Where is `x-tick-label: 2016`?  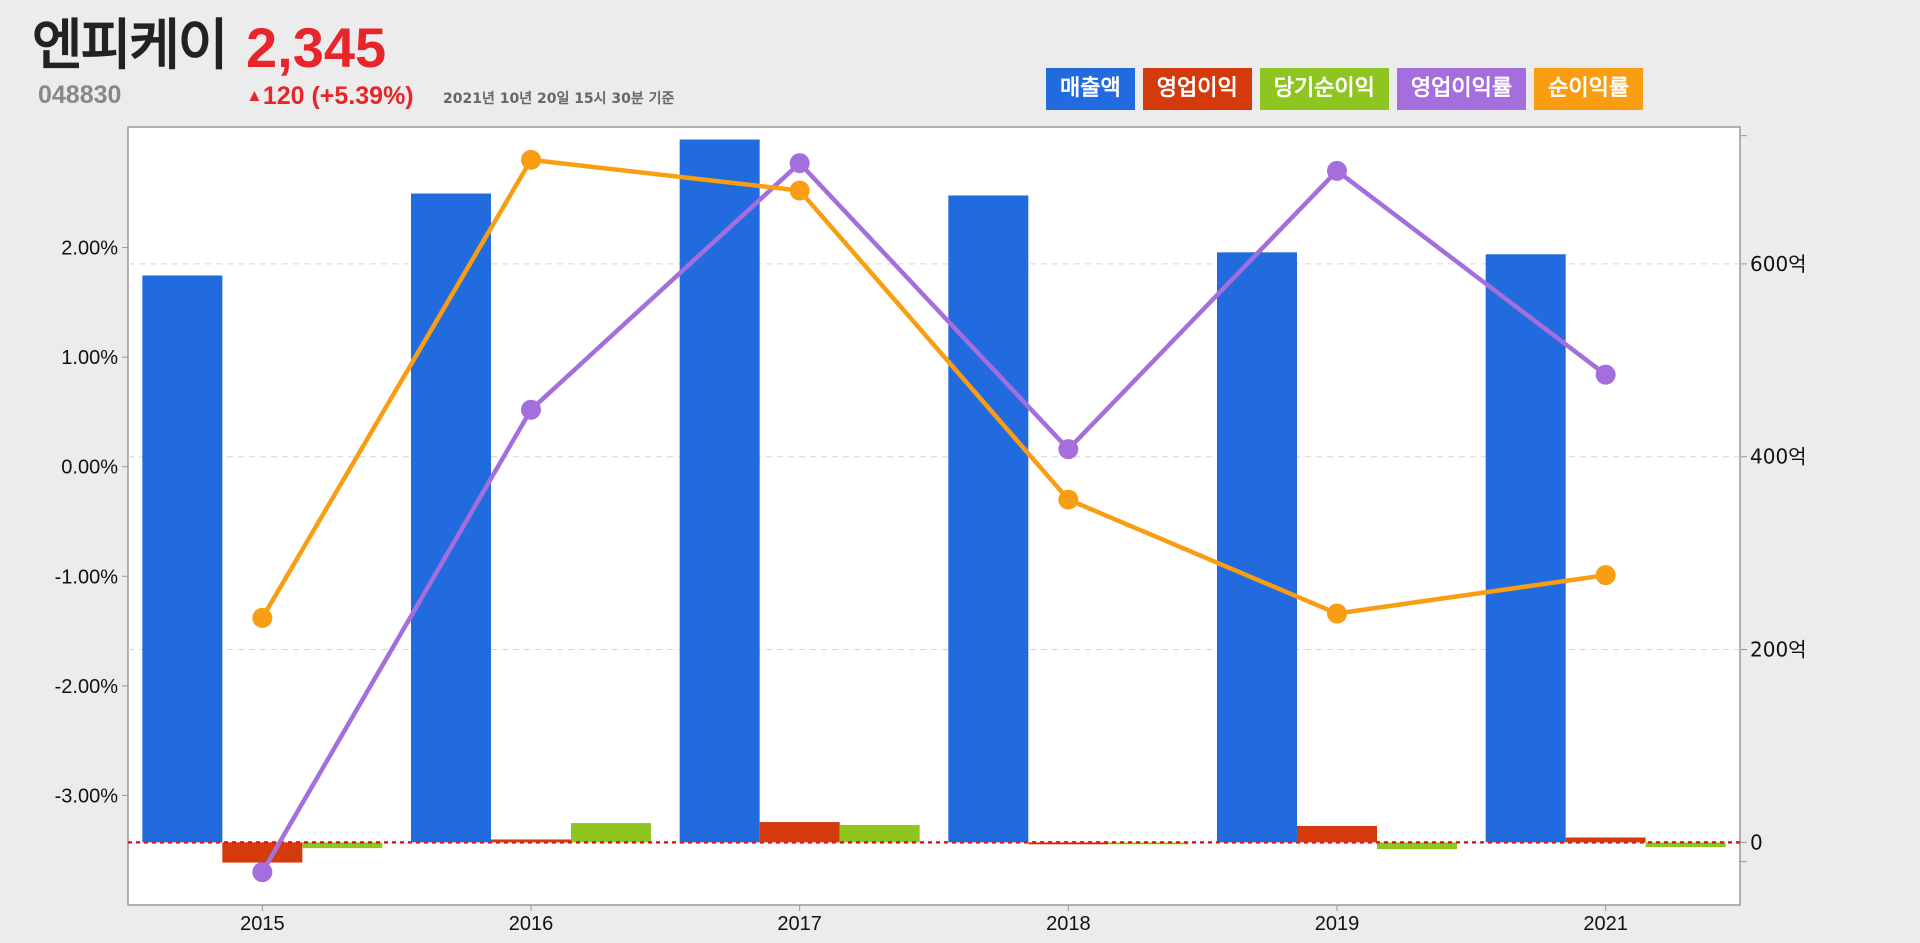 x-tick-label: 2016 is located at coordinates (531, 924).